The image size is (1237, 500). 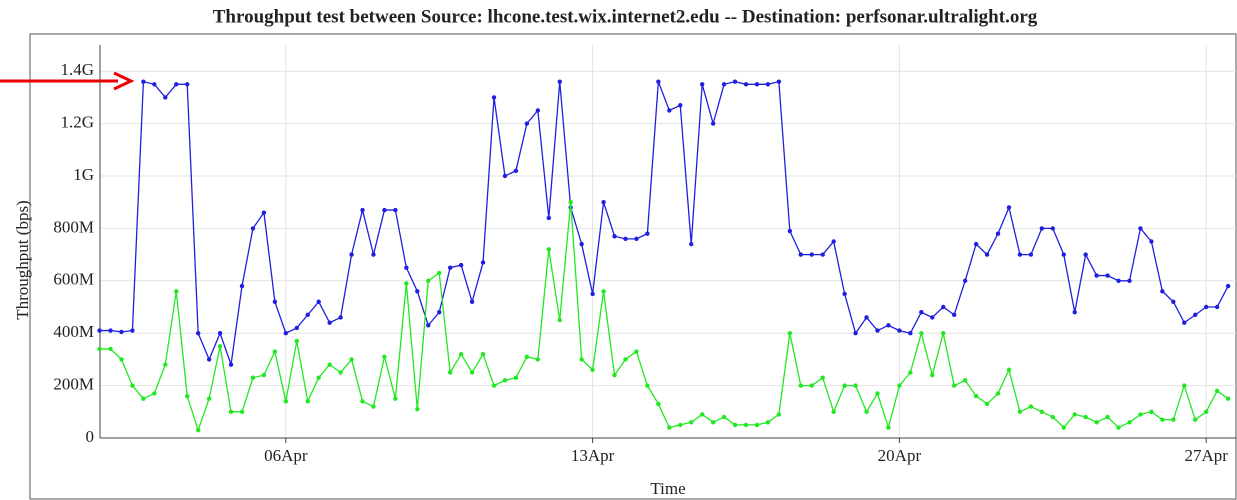 What do you see at coordinates (593, 455) in the screenshot?
I see `x-tick-label: 13Apr` at bounding box center [593, 455].